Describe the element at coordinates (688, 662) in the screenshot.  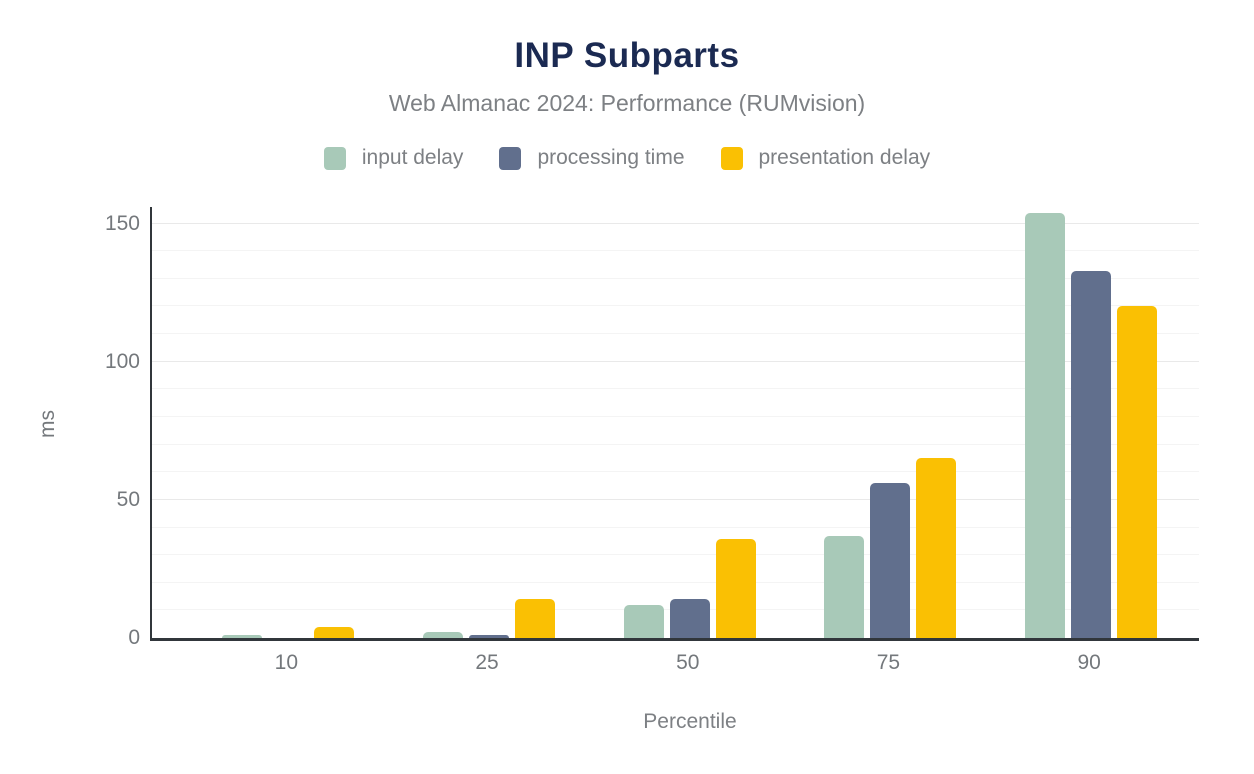
I see `x-tick-label: 50` at that location.